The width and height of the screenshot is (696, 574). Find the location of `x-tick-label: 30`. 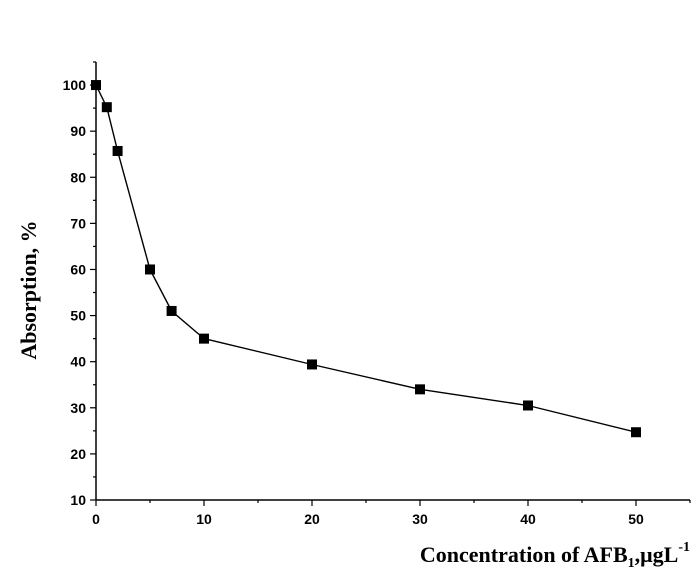

x-tick-label: 30 is located at coordinates (420, 519).